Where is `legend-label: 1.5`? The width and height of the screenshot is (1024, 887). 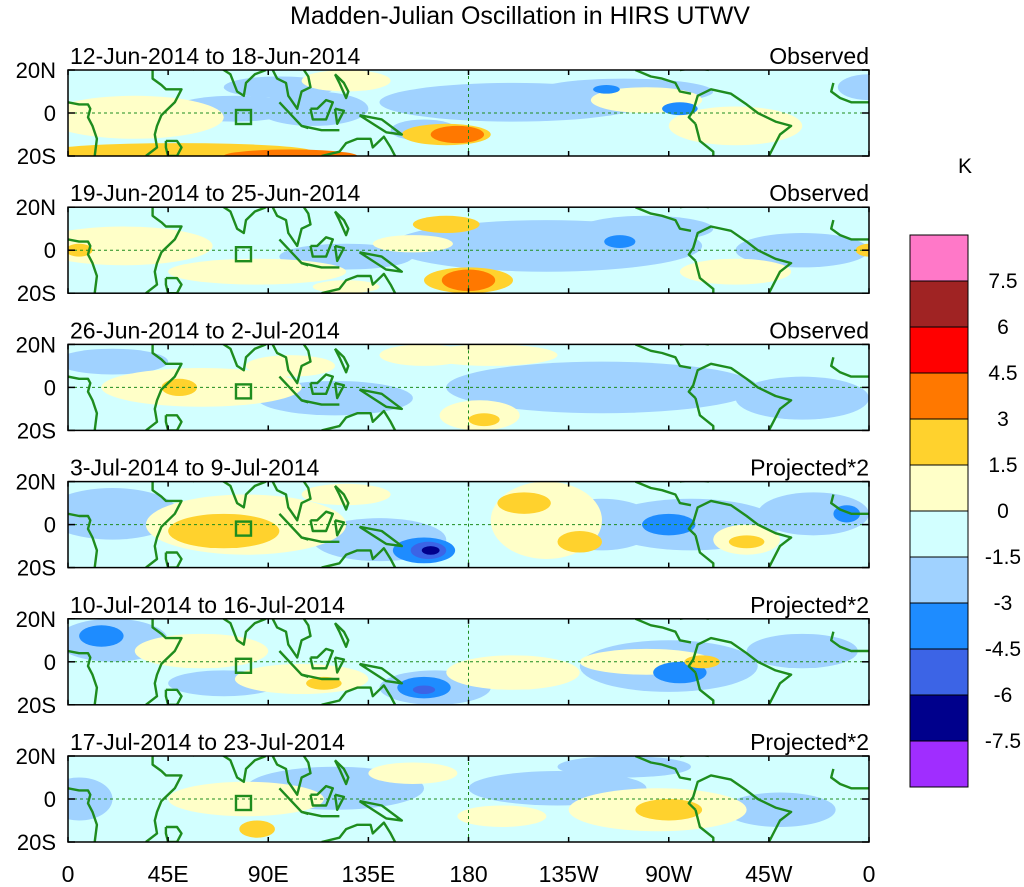 legend-label: 1.5 is located at coordinates (1002, 465).